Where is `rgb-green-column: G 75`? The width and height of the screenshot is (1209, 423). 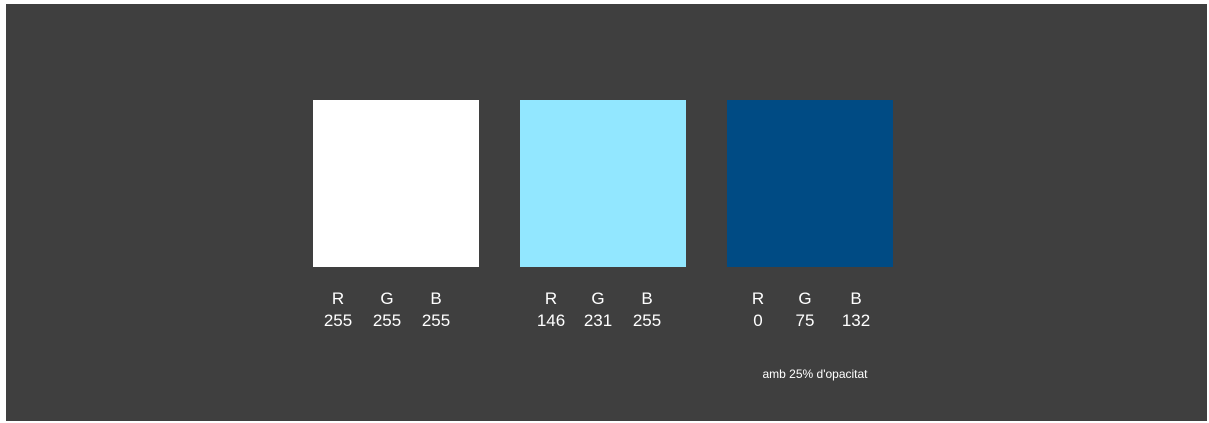
rgb-green-column: G 75 is located at coordinates (805, 310).